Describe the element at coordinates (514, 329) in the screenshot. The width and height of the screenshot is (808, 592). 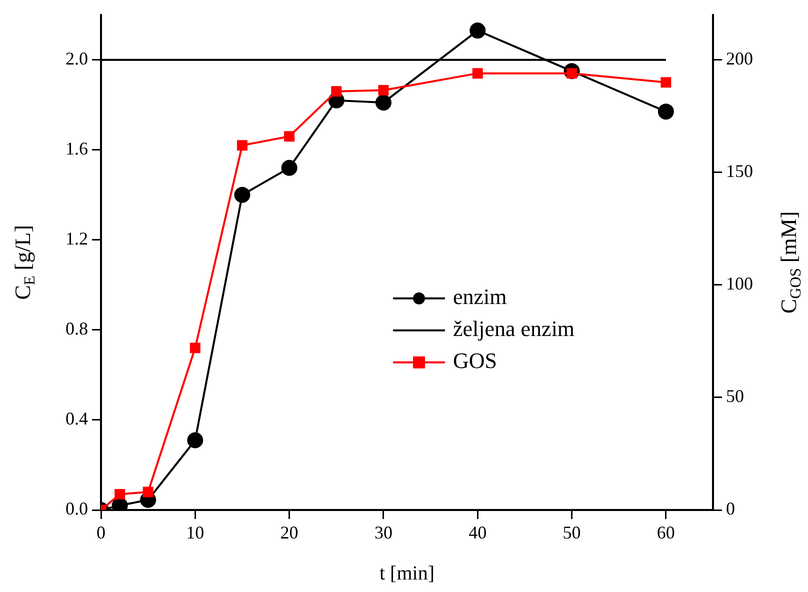
I see `legend-label: željena enzim` at that location.